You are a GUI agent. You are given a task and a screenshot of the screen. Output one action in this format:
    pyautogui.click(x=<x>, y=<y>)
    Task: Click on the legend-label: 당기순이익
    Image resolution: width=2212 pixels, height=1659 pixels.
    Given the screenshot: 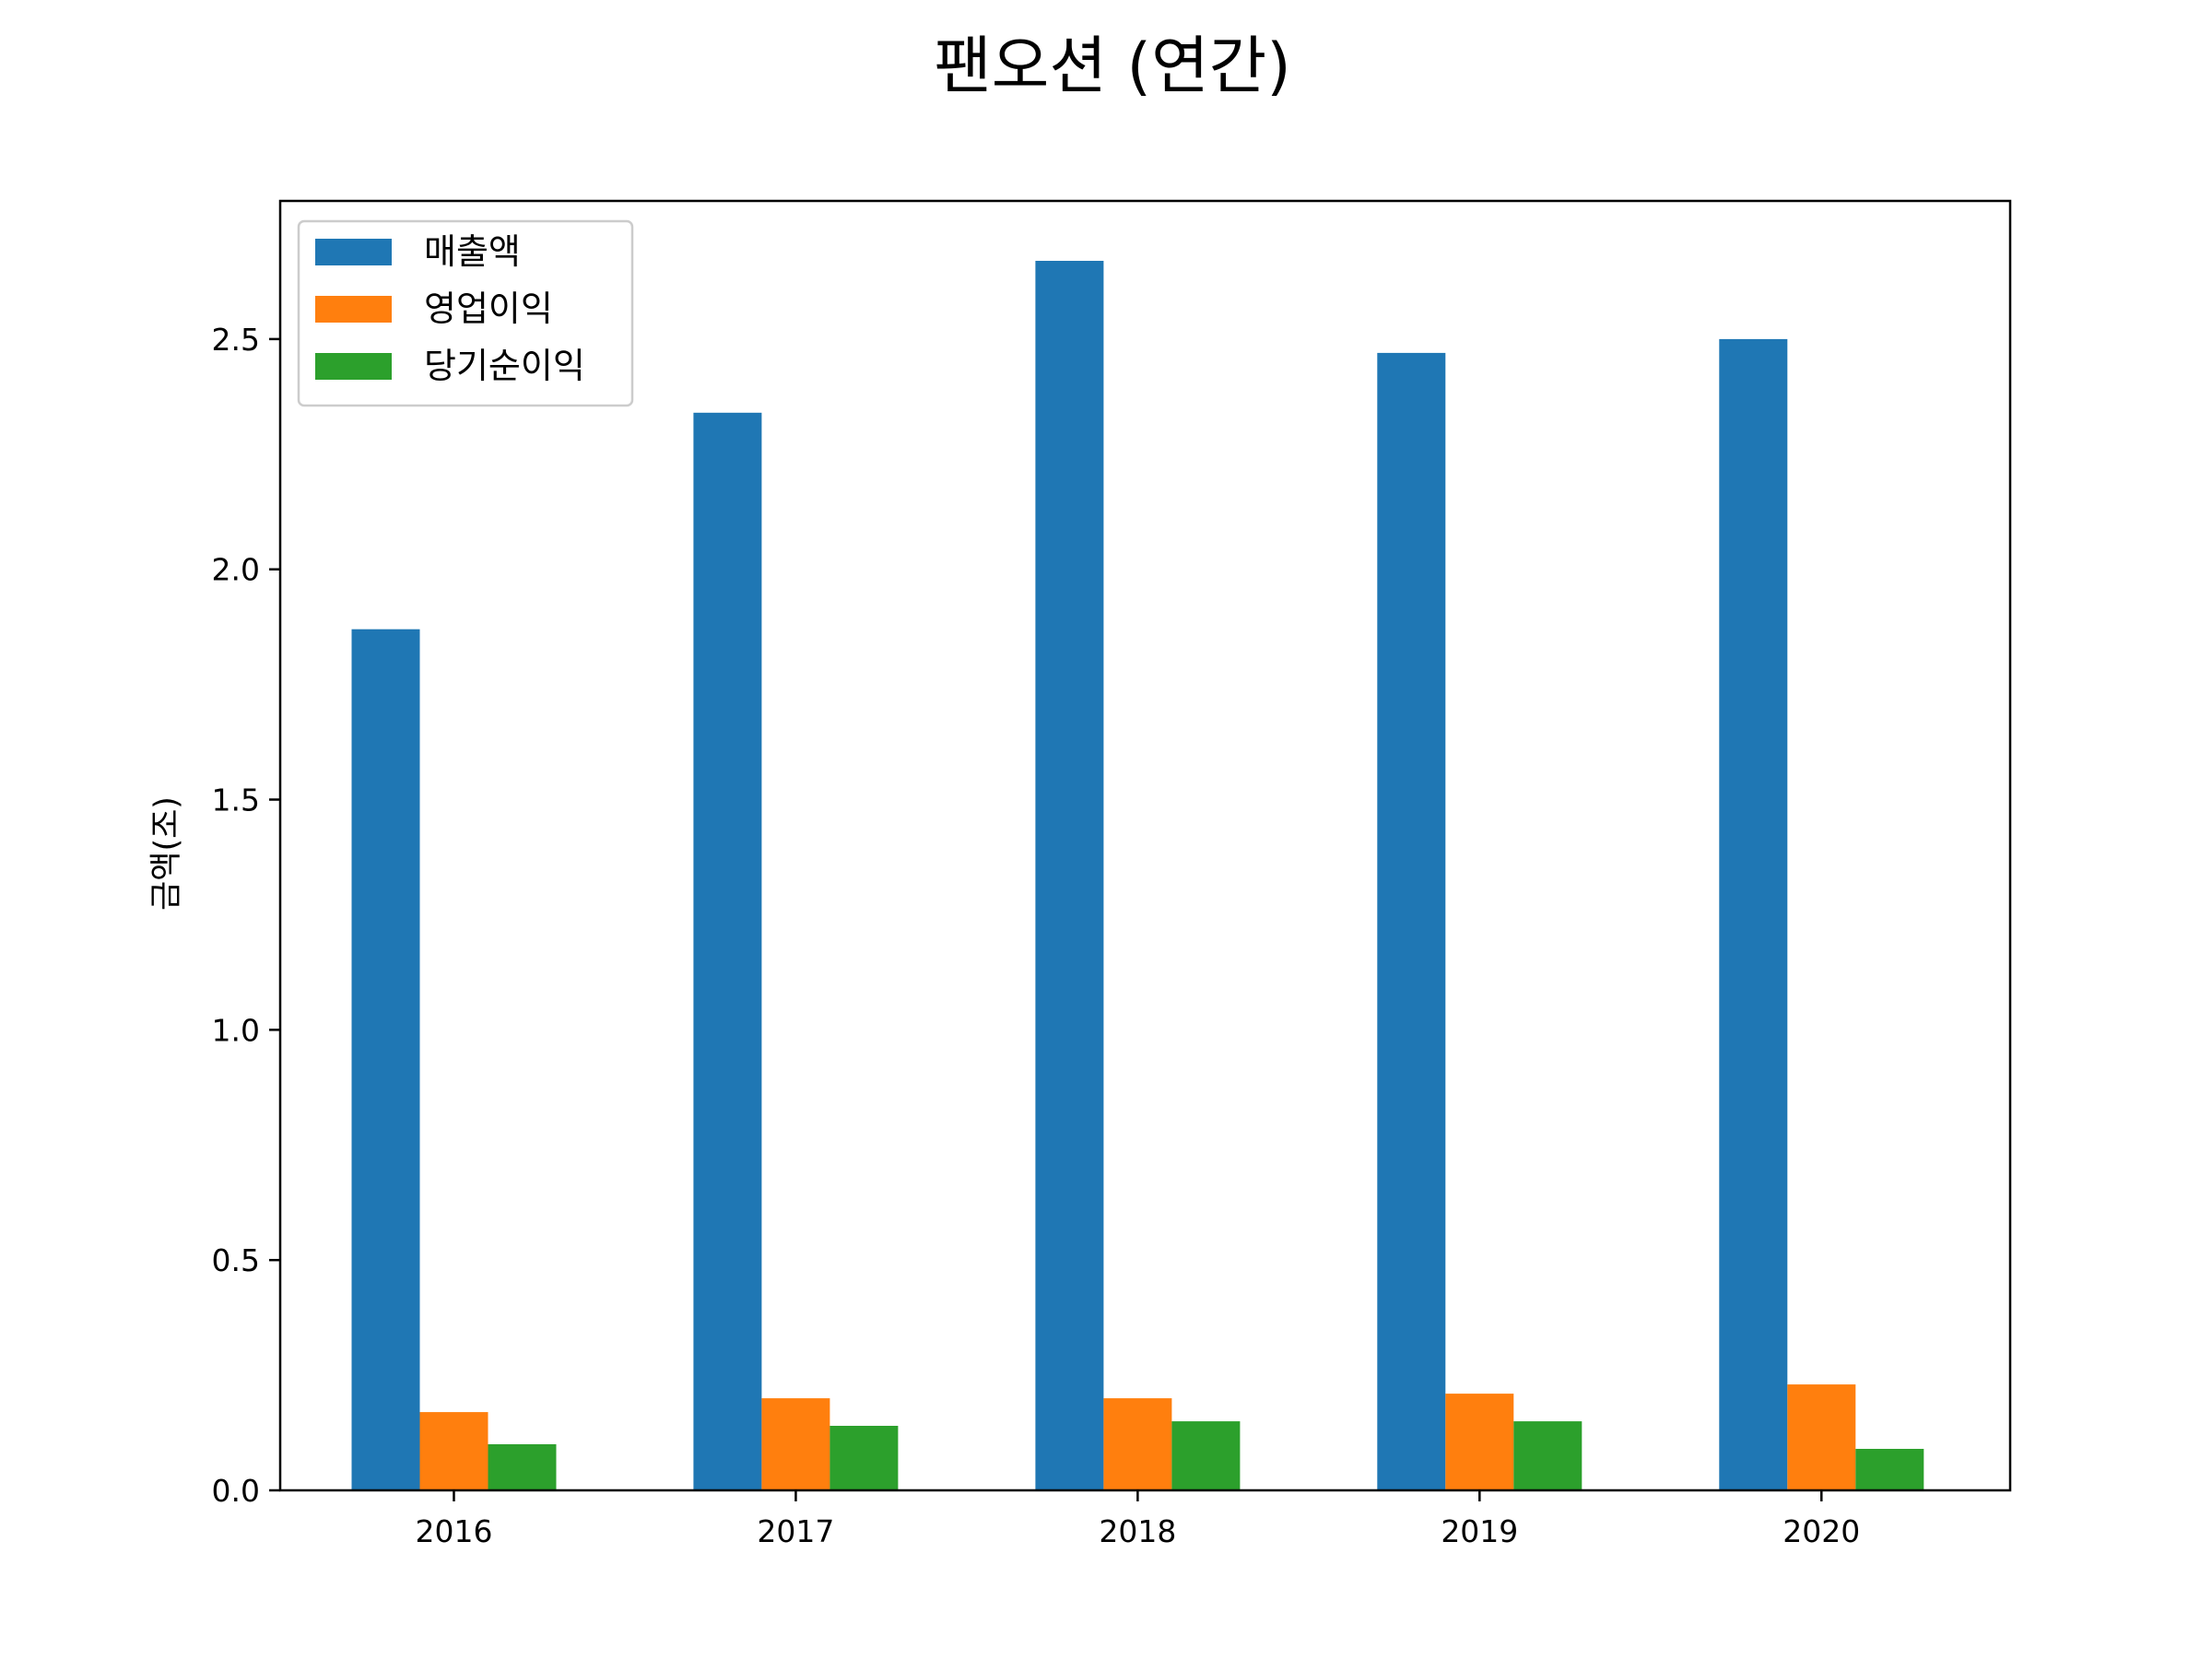 What is the action you would take?
    pyautogui.click(x=504, y=366)
    